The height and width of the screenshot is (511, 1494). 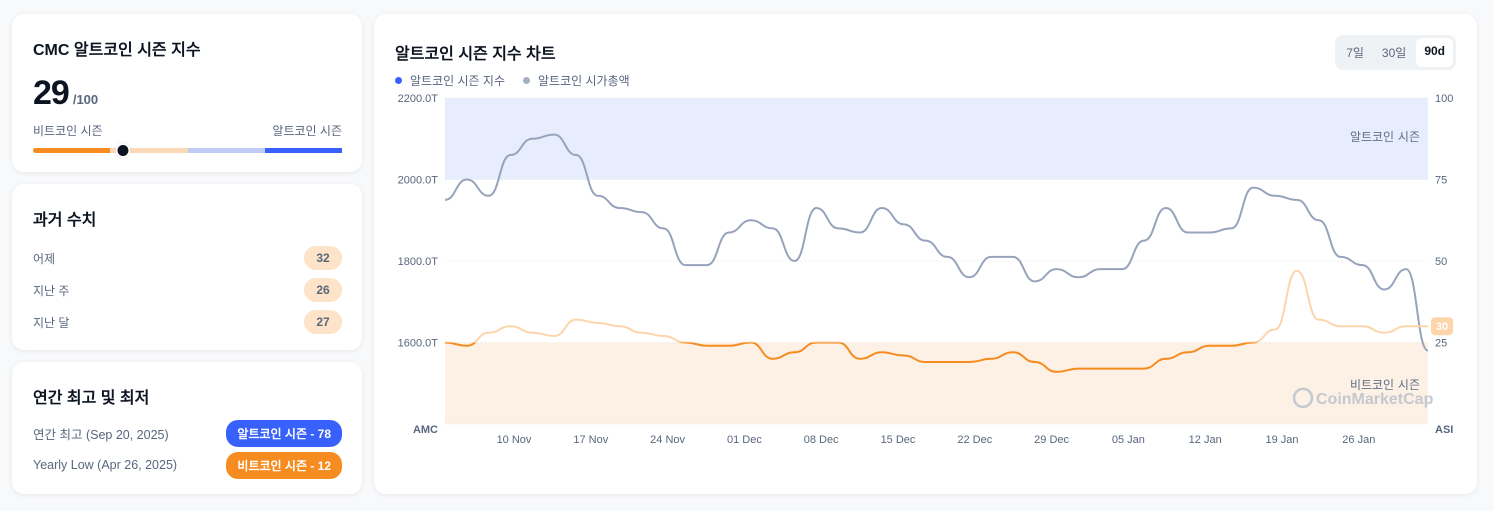 What do you see at coordinates (187, 465) in the screenshot?
I see `yearly-low-row: Yearly Low (Apr 26, 2025) 비트코인 시즌 - 12` at bounding box center [187, 465].